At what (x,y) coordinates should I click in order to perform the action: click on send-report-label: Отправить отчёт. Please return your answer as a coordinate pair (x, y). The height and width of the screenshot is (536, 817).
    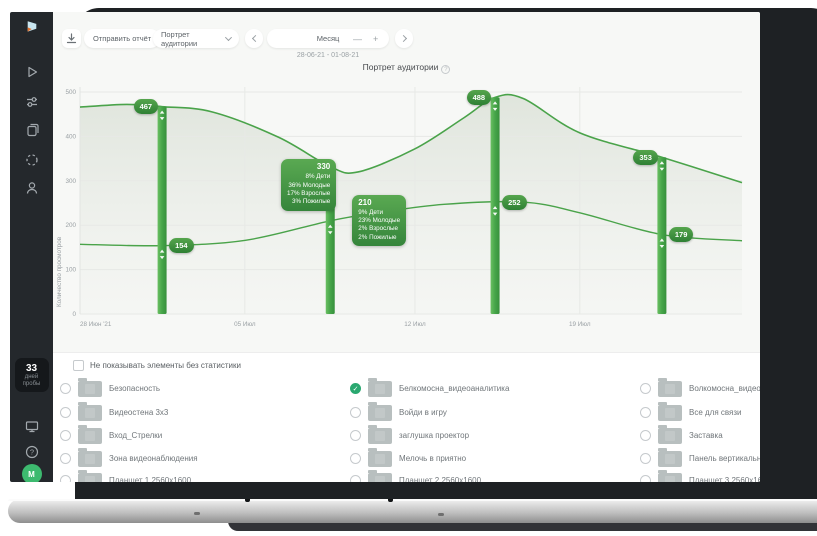
    Looking at the image, I should click on (122, 38).